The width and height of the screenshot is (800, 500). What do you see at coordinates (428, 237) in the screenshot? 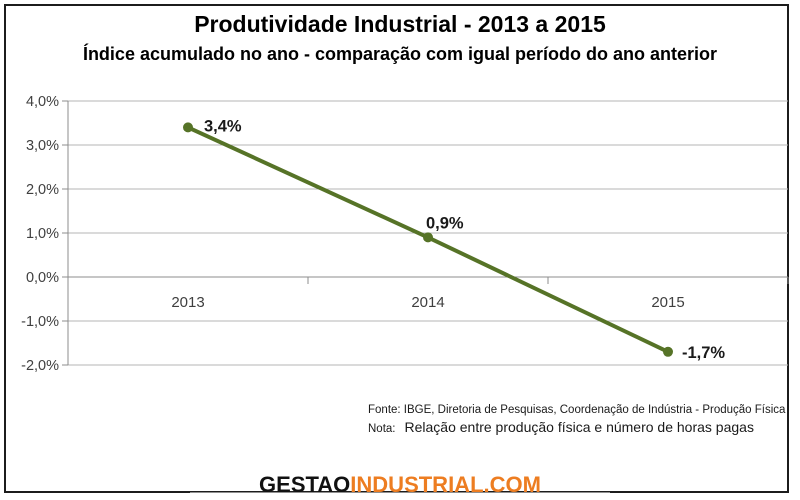
I see `data-point-2014` at bounding box center [428, 237].